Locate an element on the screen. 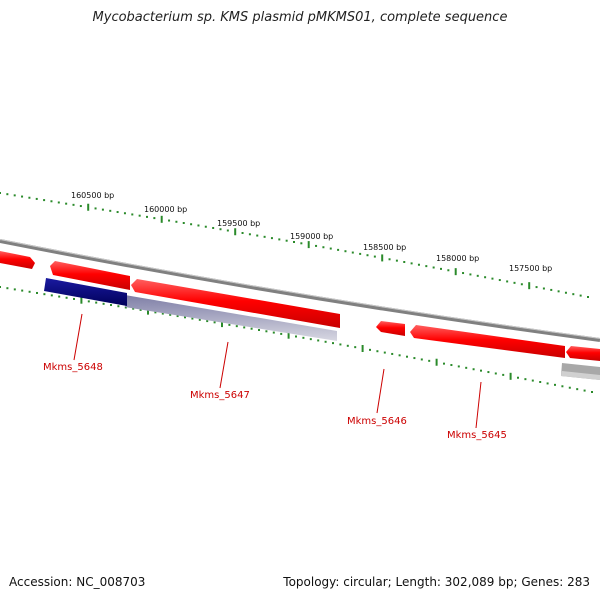 The image size is (600, 600). tick-label-159000: 159000 bp is located at coordinates (311, 236).